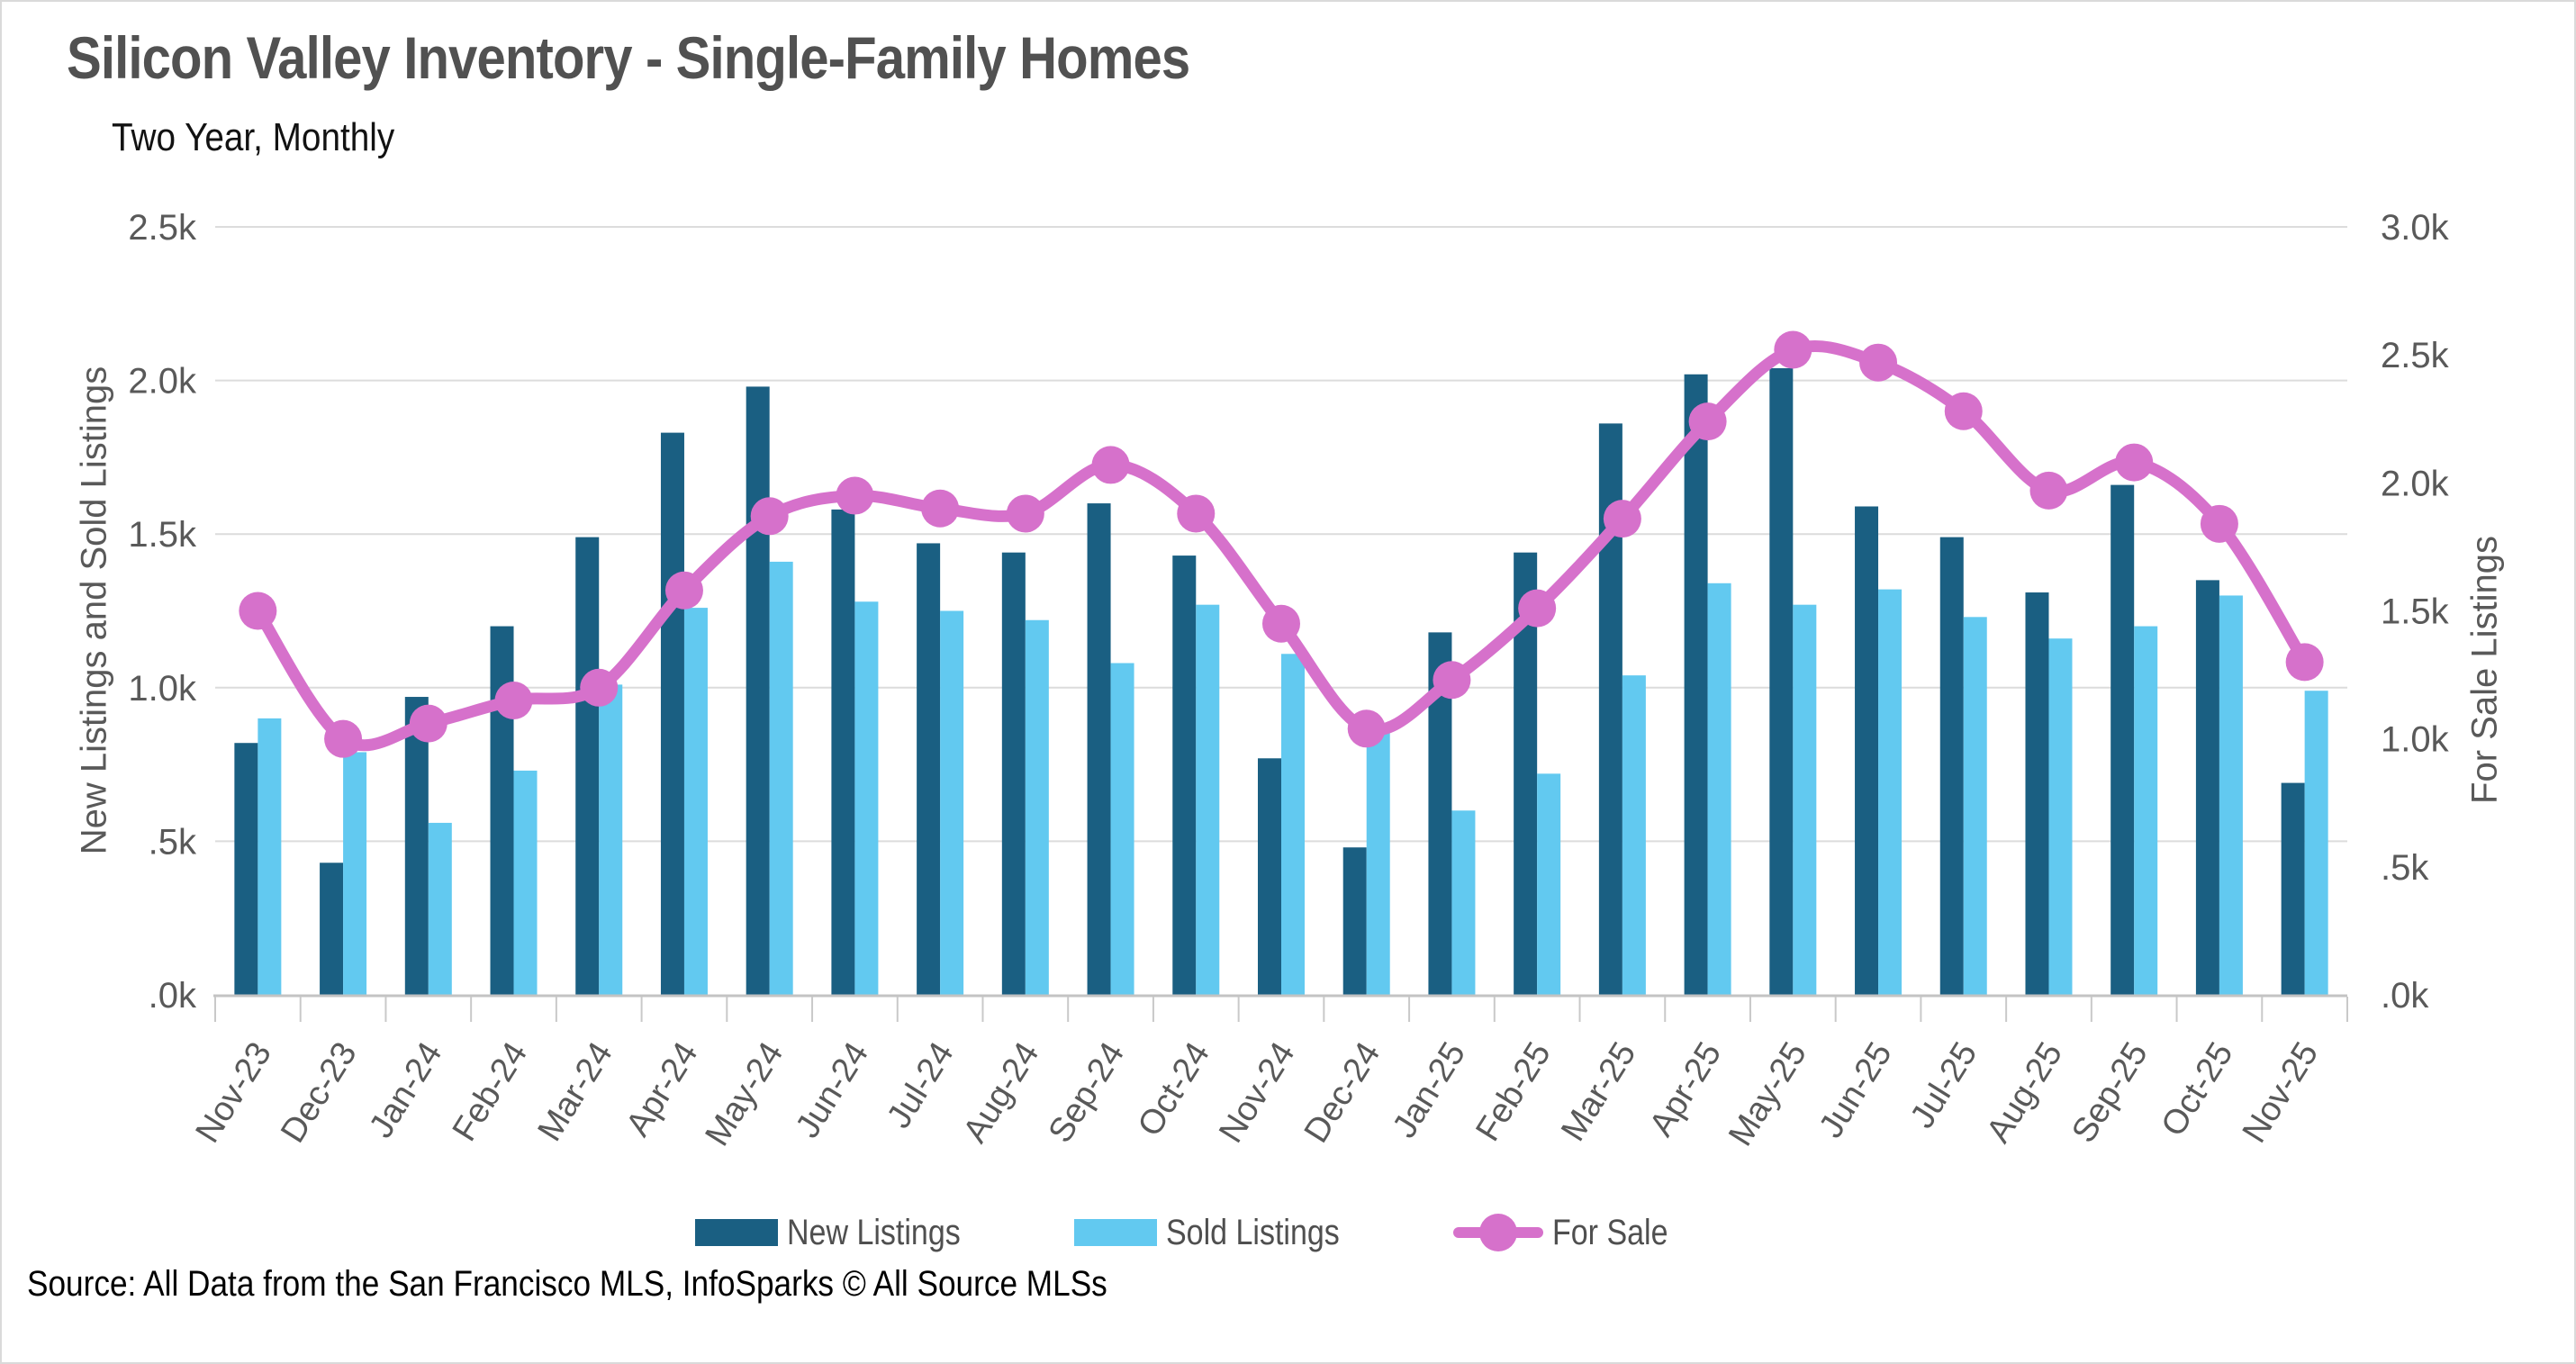 The image size is (2576, 1364). I want to click on left-axis-tick: .0k, so click(173, 996).